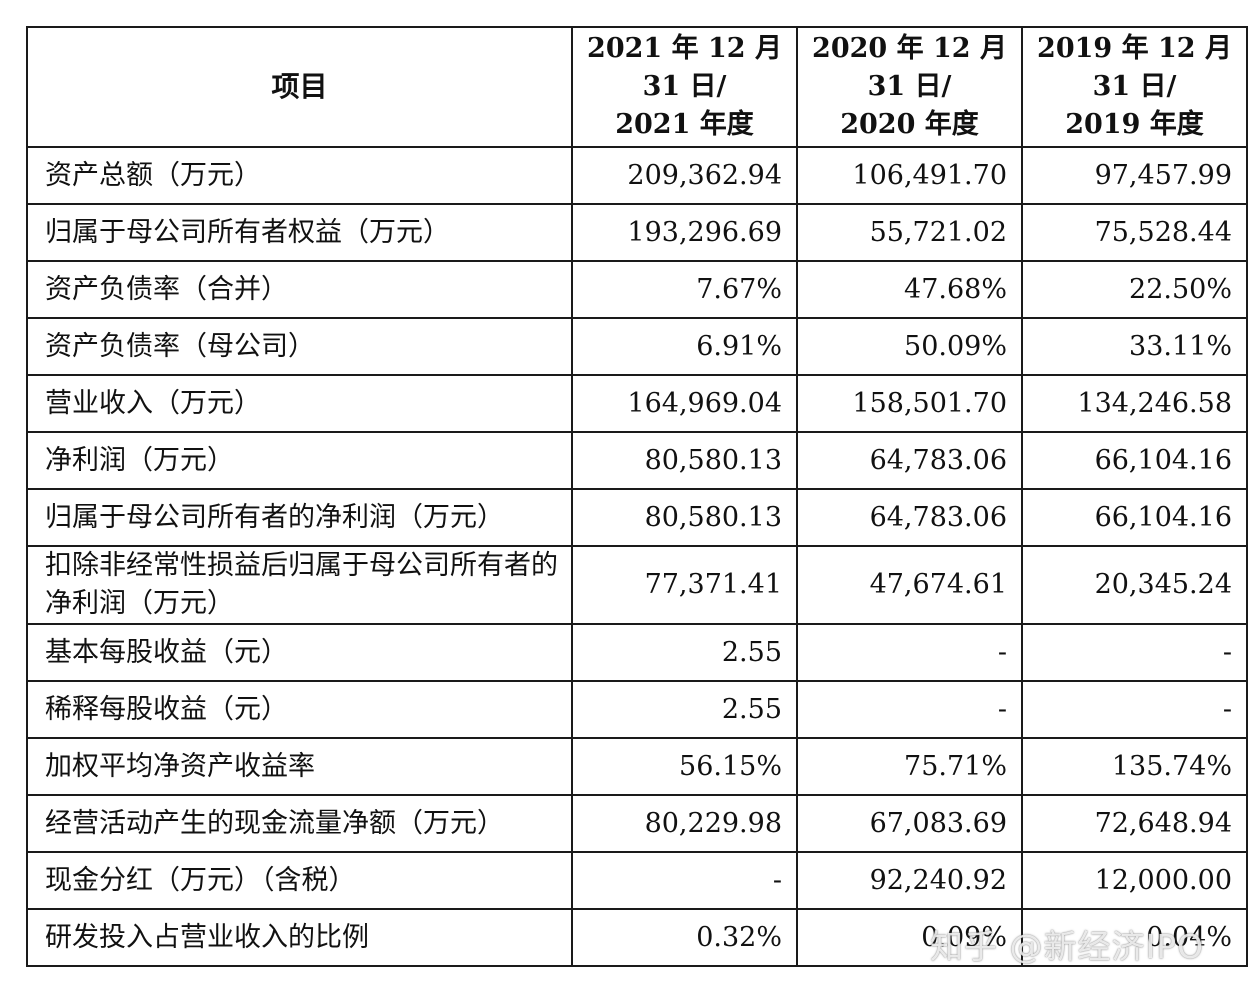  What do you see at coordinates (1134, 124) in the screenshot?
I see `header-2019-line: 2019 年度` at bounding box center [1134, 124].